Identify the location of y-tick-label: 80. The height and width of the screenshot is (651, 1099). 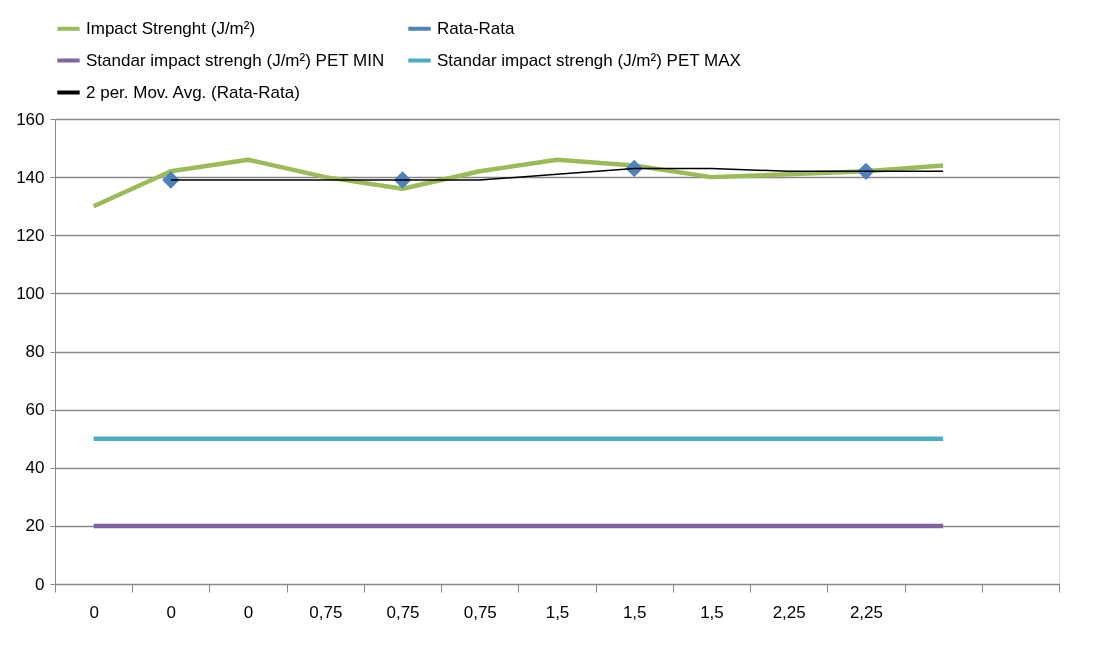
(35, 351).